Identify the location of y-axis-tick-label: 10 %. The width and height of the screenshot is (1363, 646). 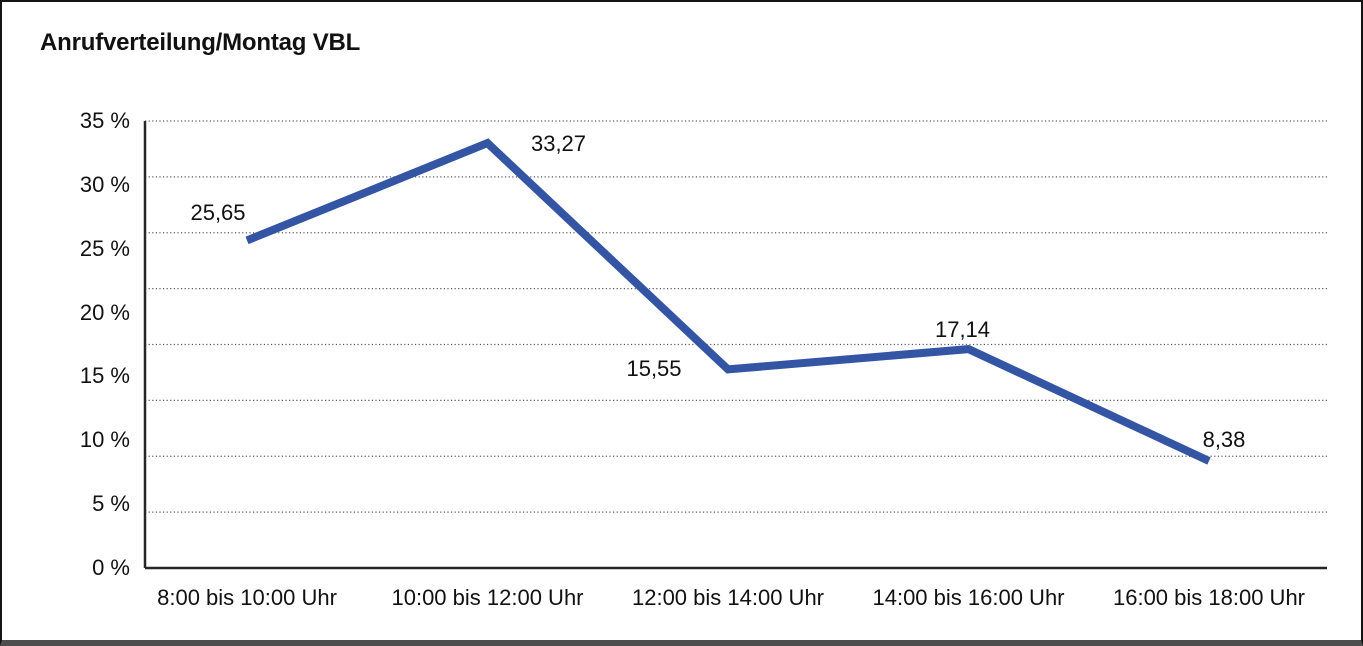
(104, 440).